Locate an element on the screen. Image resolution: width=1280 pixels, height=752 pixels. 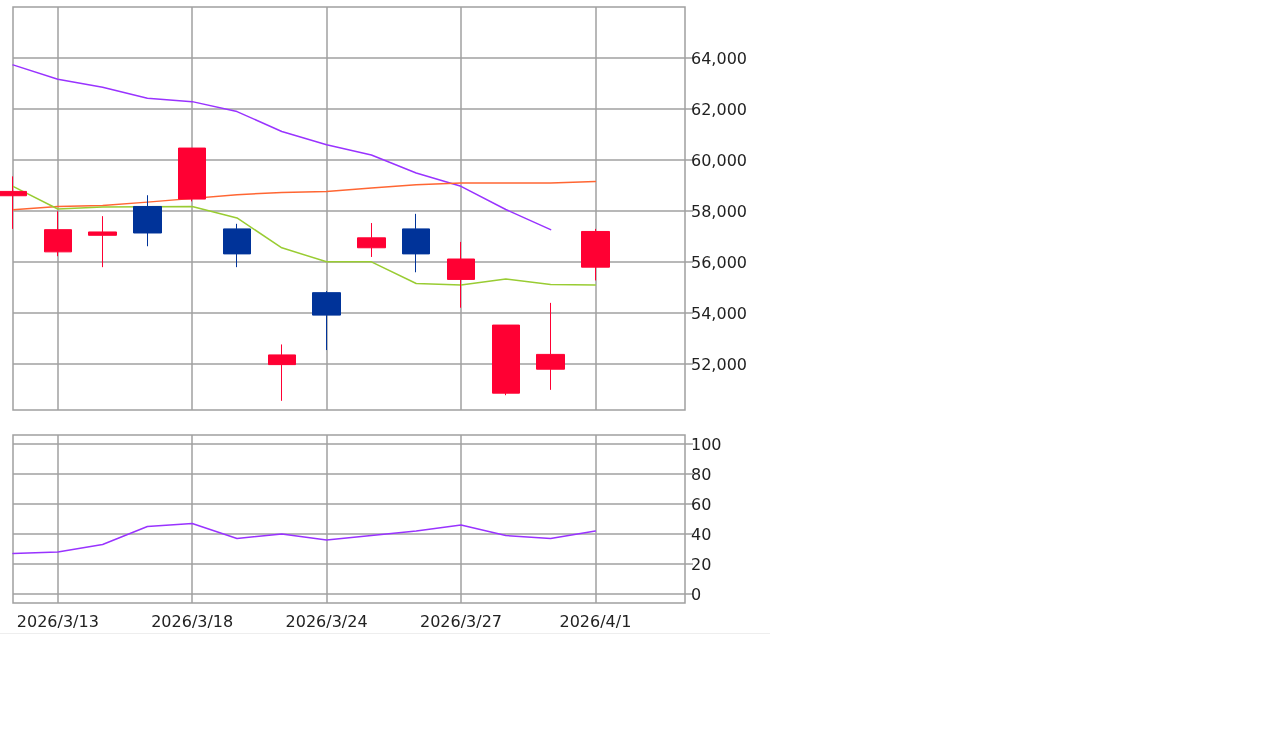
y-tick-label: 60 is located at coordinates (701, 504).